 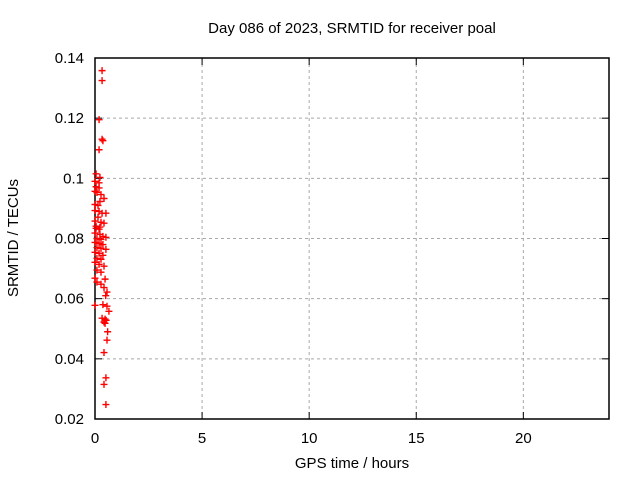 I want to click on y-tick-label: 0.12, so click(x=69, y=118).